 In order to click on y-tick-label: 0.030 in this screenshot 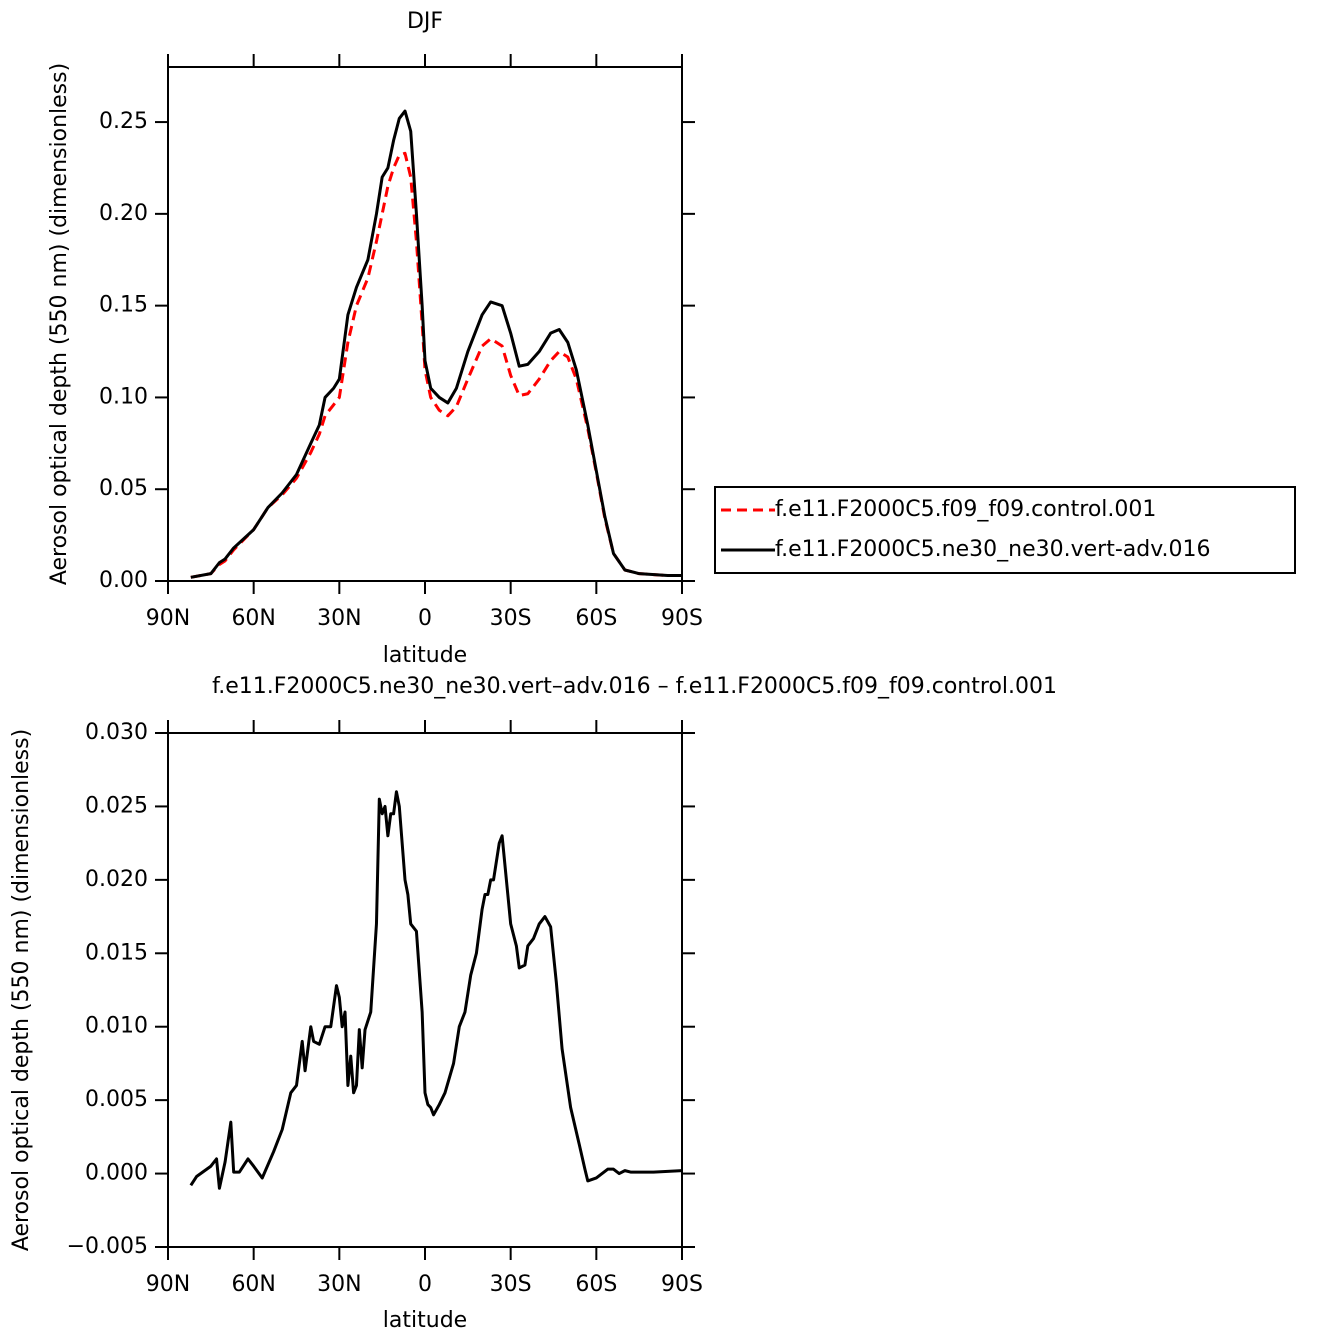, I will do `click(116, 732)`.